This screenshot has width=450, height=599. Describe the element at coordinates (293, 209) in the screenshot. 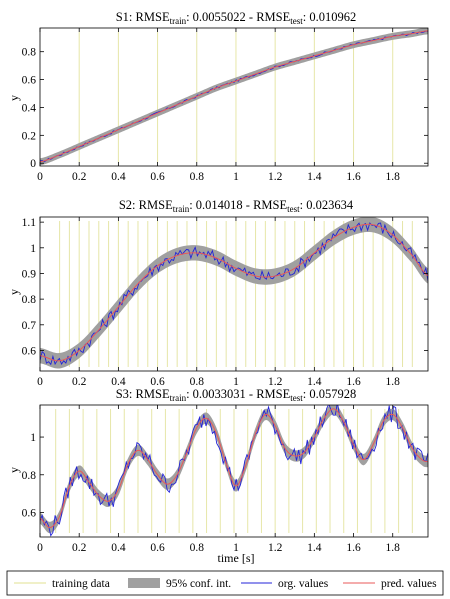

I see `title-s2-sub2: test` at that location.